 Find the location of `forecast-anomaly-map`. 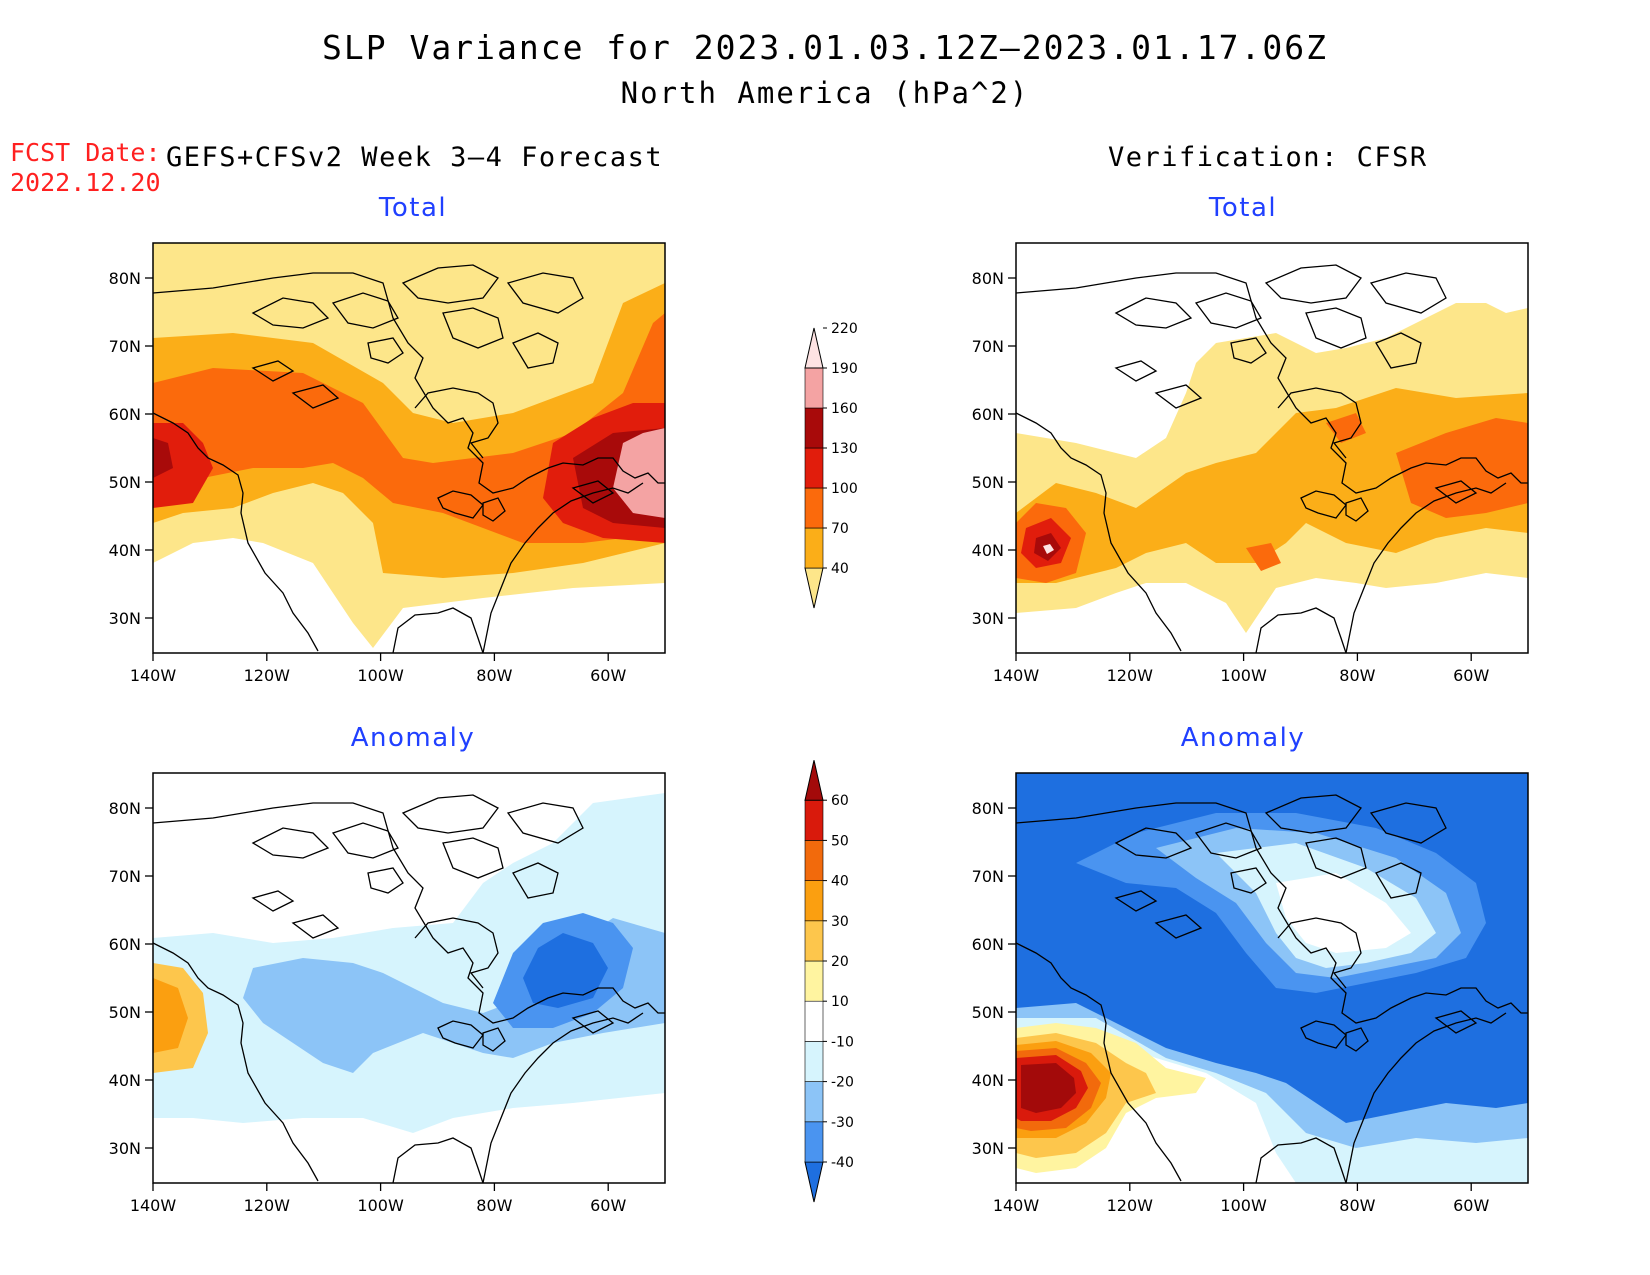

forecast-anomaly-map is located at coordinates (409, 978).